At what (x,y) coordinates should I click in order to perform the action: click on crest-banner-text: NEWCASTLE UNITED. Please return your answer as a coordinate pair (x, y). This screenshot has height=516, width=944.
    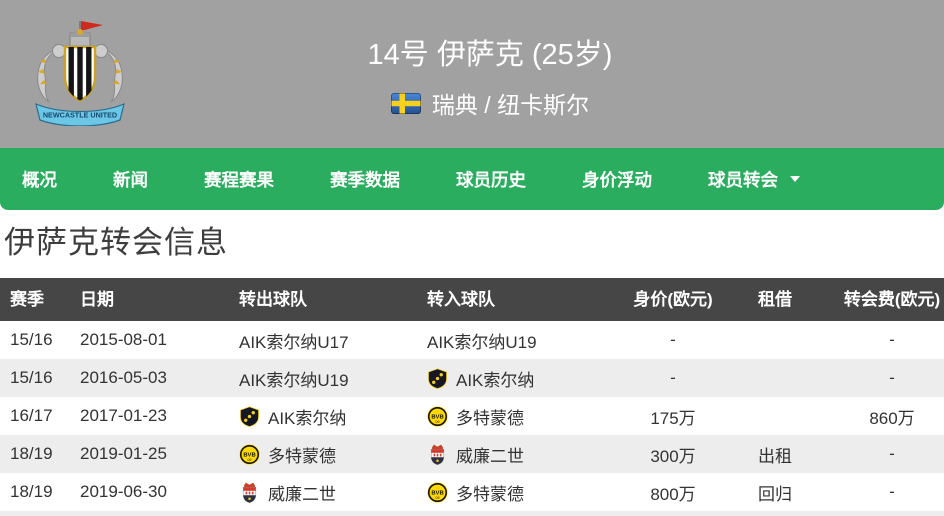
    Looking at the image, I should click on (80, 115).